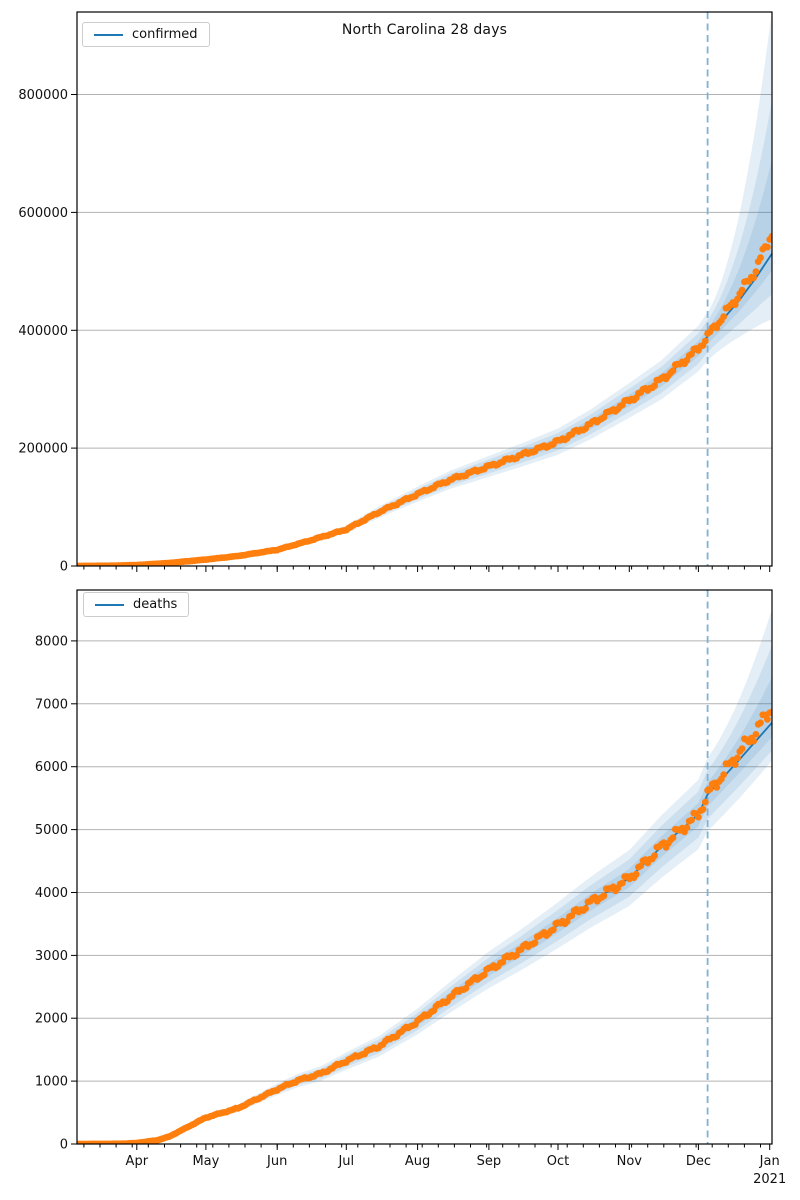  What do you see at coordinates (43, 331) in the screenshot?
I see `y-tick-label: 400000` at bounding box center [43, 331].